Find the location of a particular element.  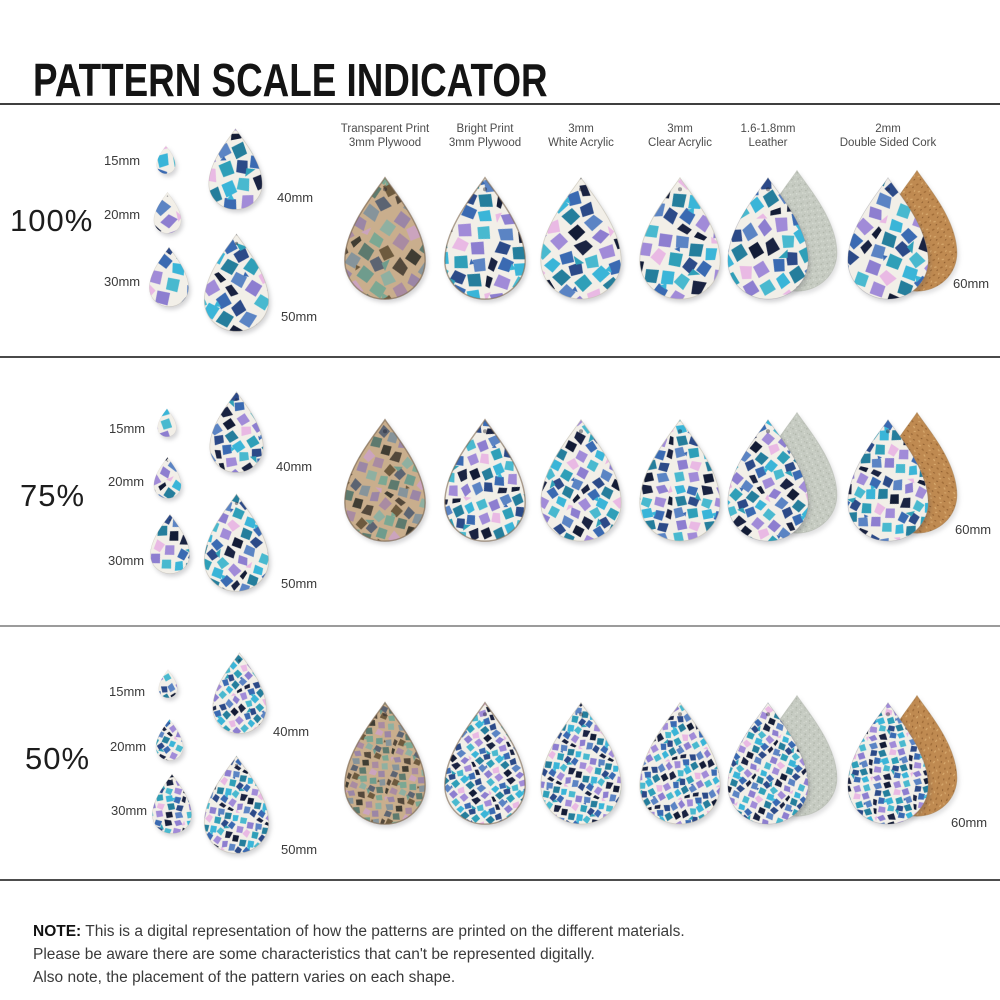

column-header-line2: White Acrylic is located at coordinates (581, 143).